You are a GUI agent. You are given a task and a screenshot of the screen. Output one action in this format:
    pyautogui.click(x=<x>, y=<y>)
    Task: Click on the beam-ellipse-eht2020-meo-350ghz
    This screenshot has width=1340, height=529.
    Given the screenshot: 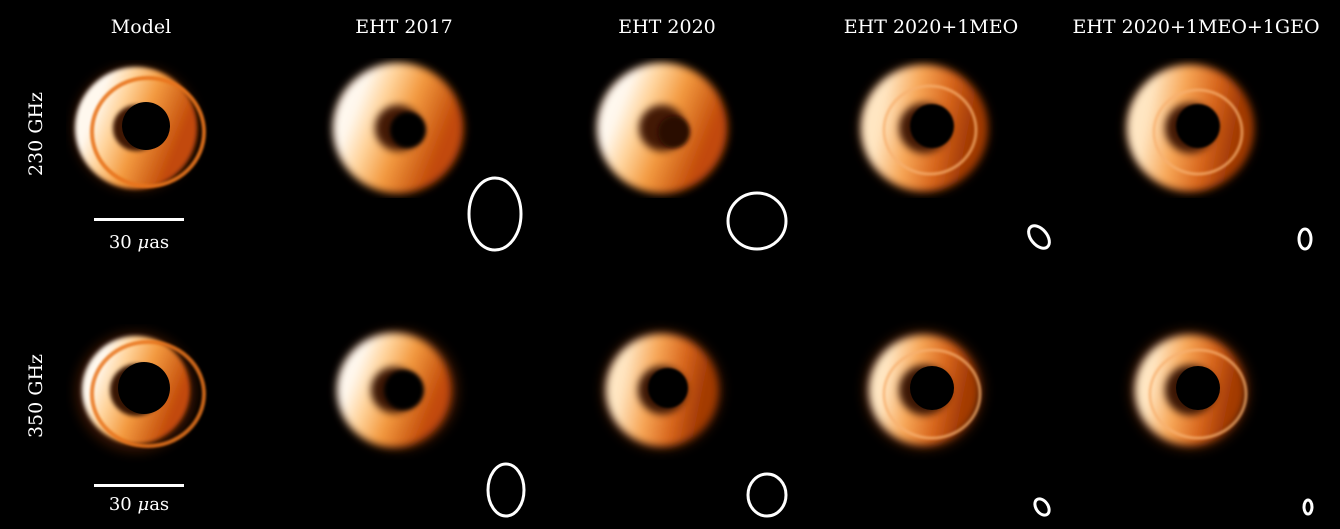 What is the action you would take?
    pyautogui.click(x=1042, y=507)
    